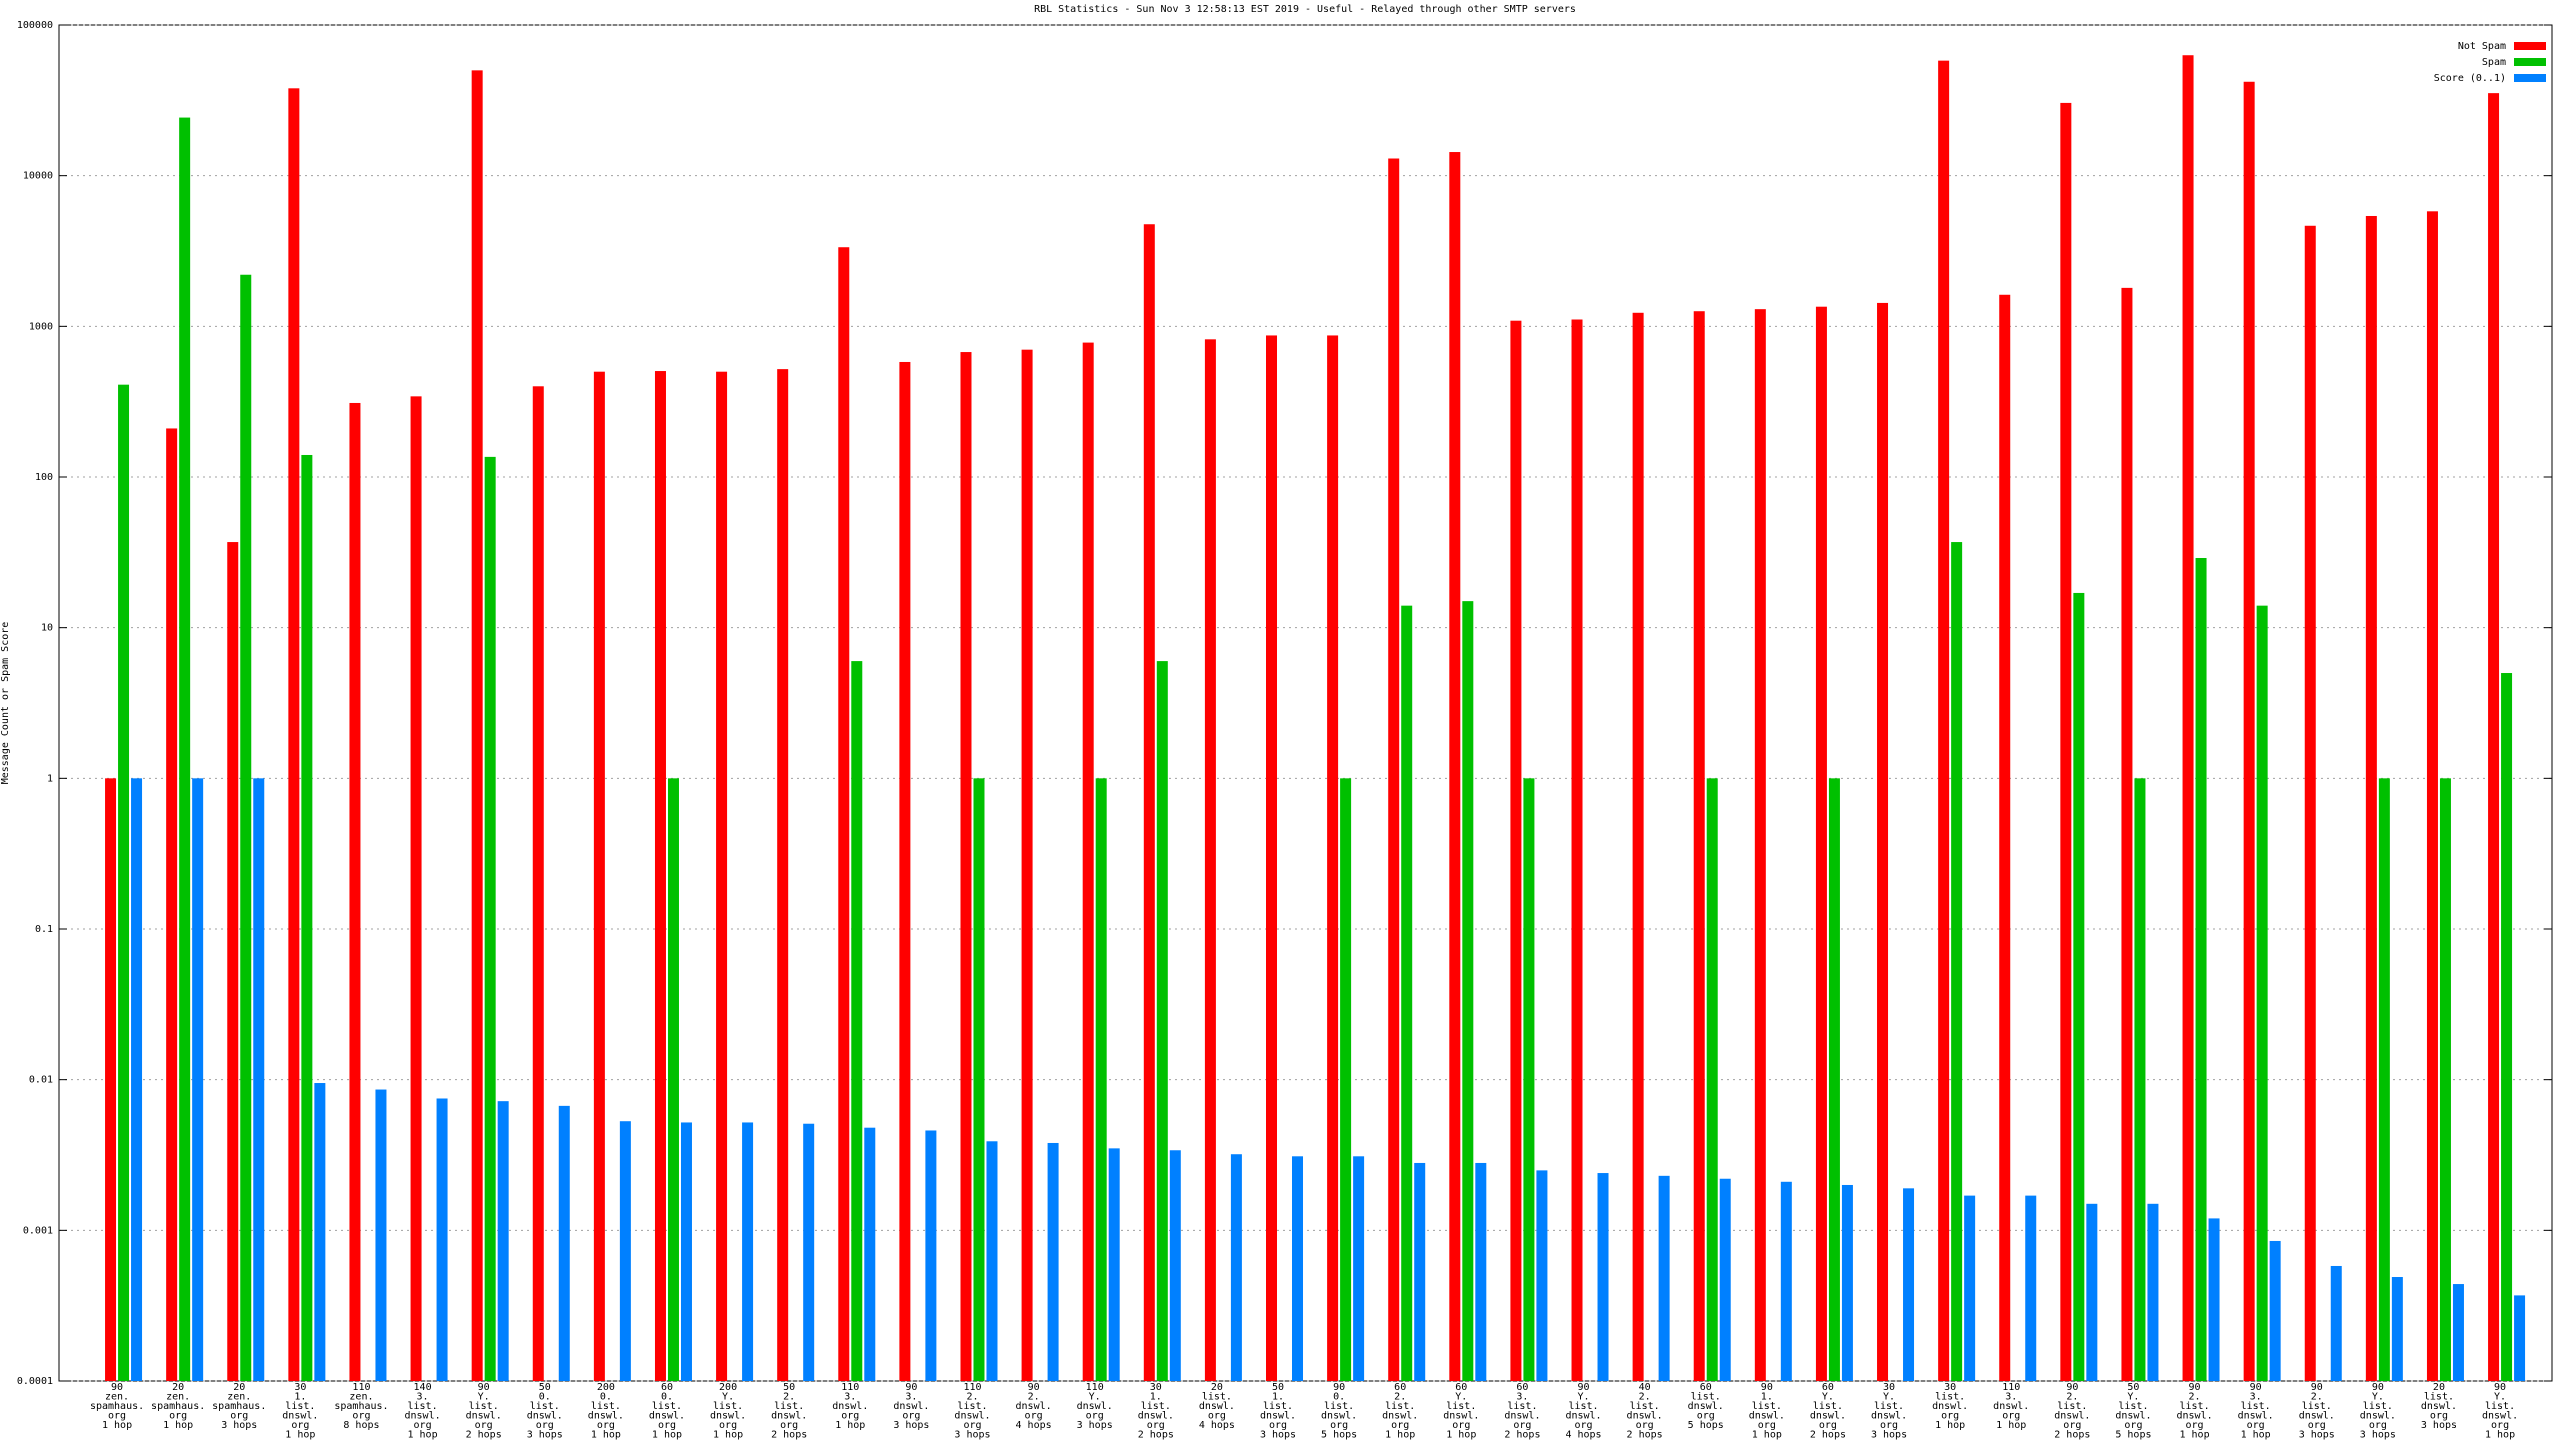 This screenshot has height=1440, width=2560. Describe the element at coordinates (178, 1406) in the screenshot. I see `x-tick-label-line: spamhaus.` at that location.